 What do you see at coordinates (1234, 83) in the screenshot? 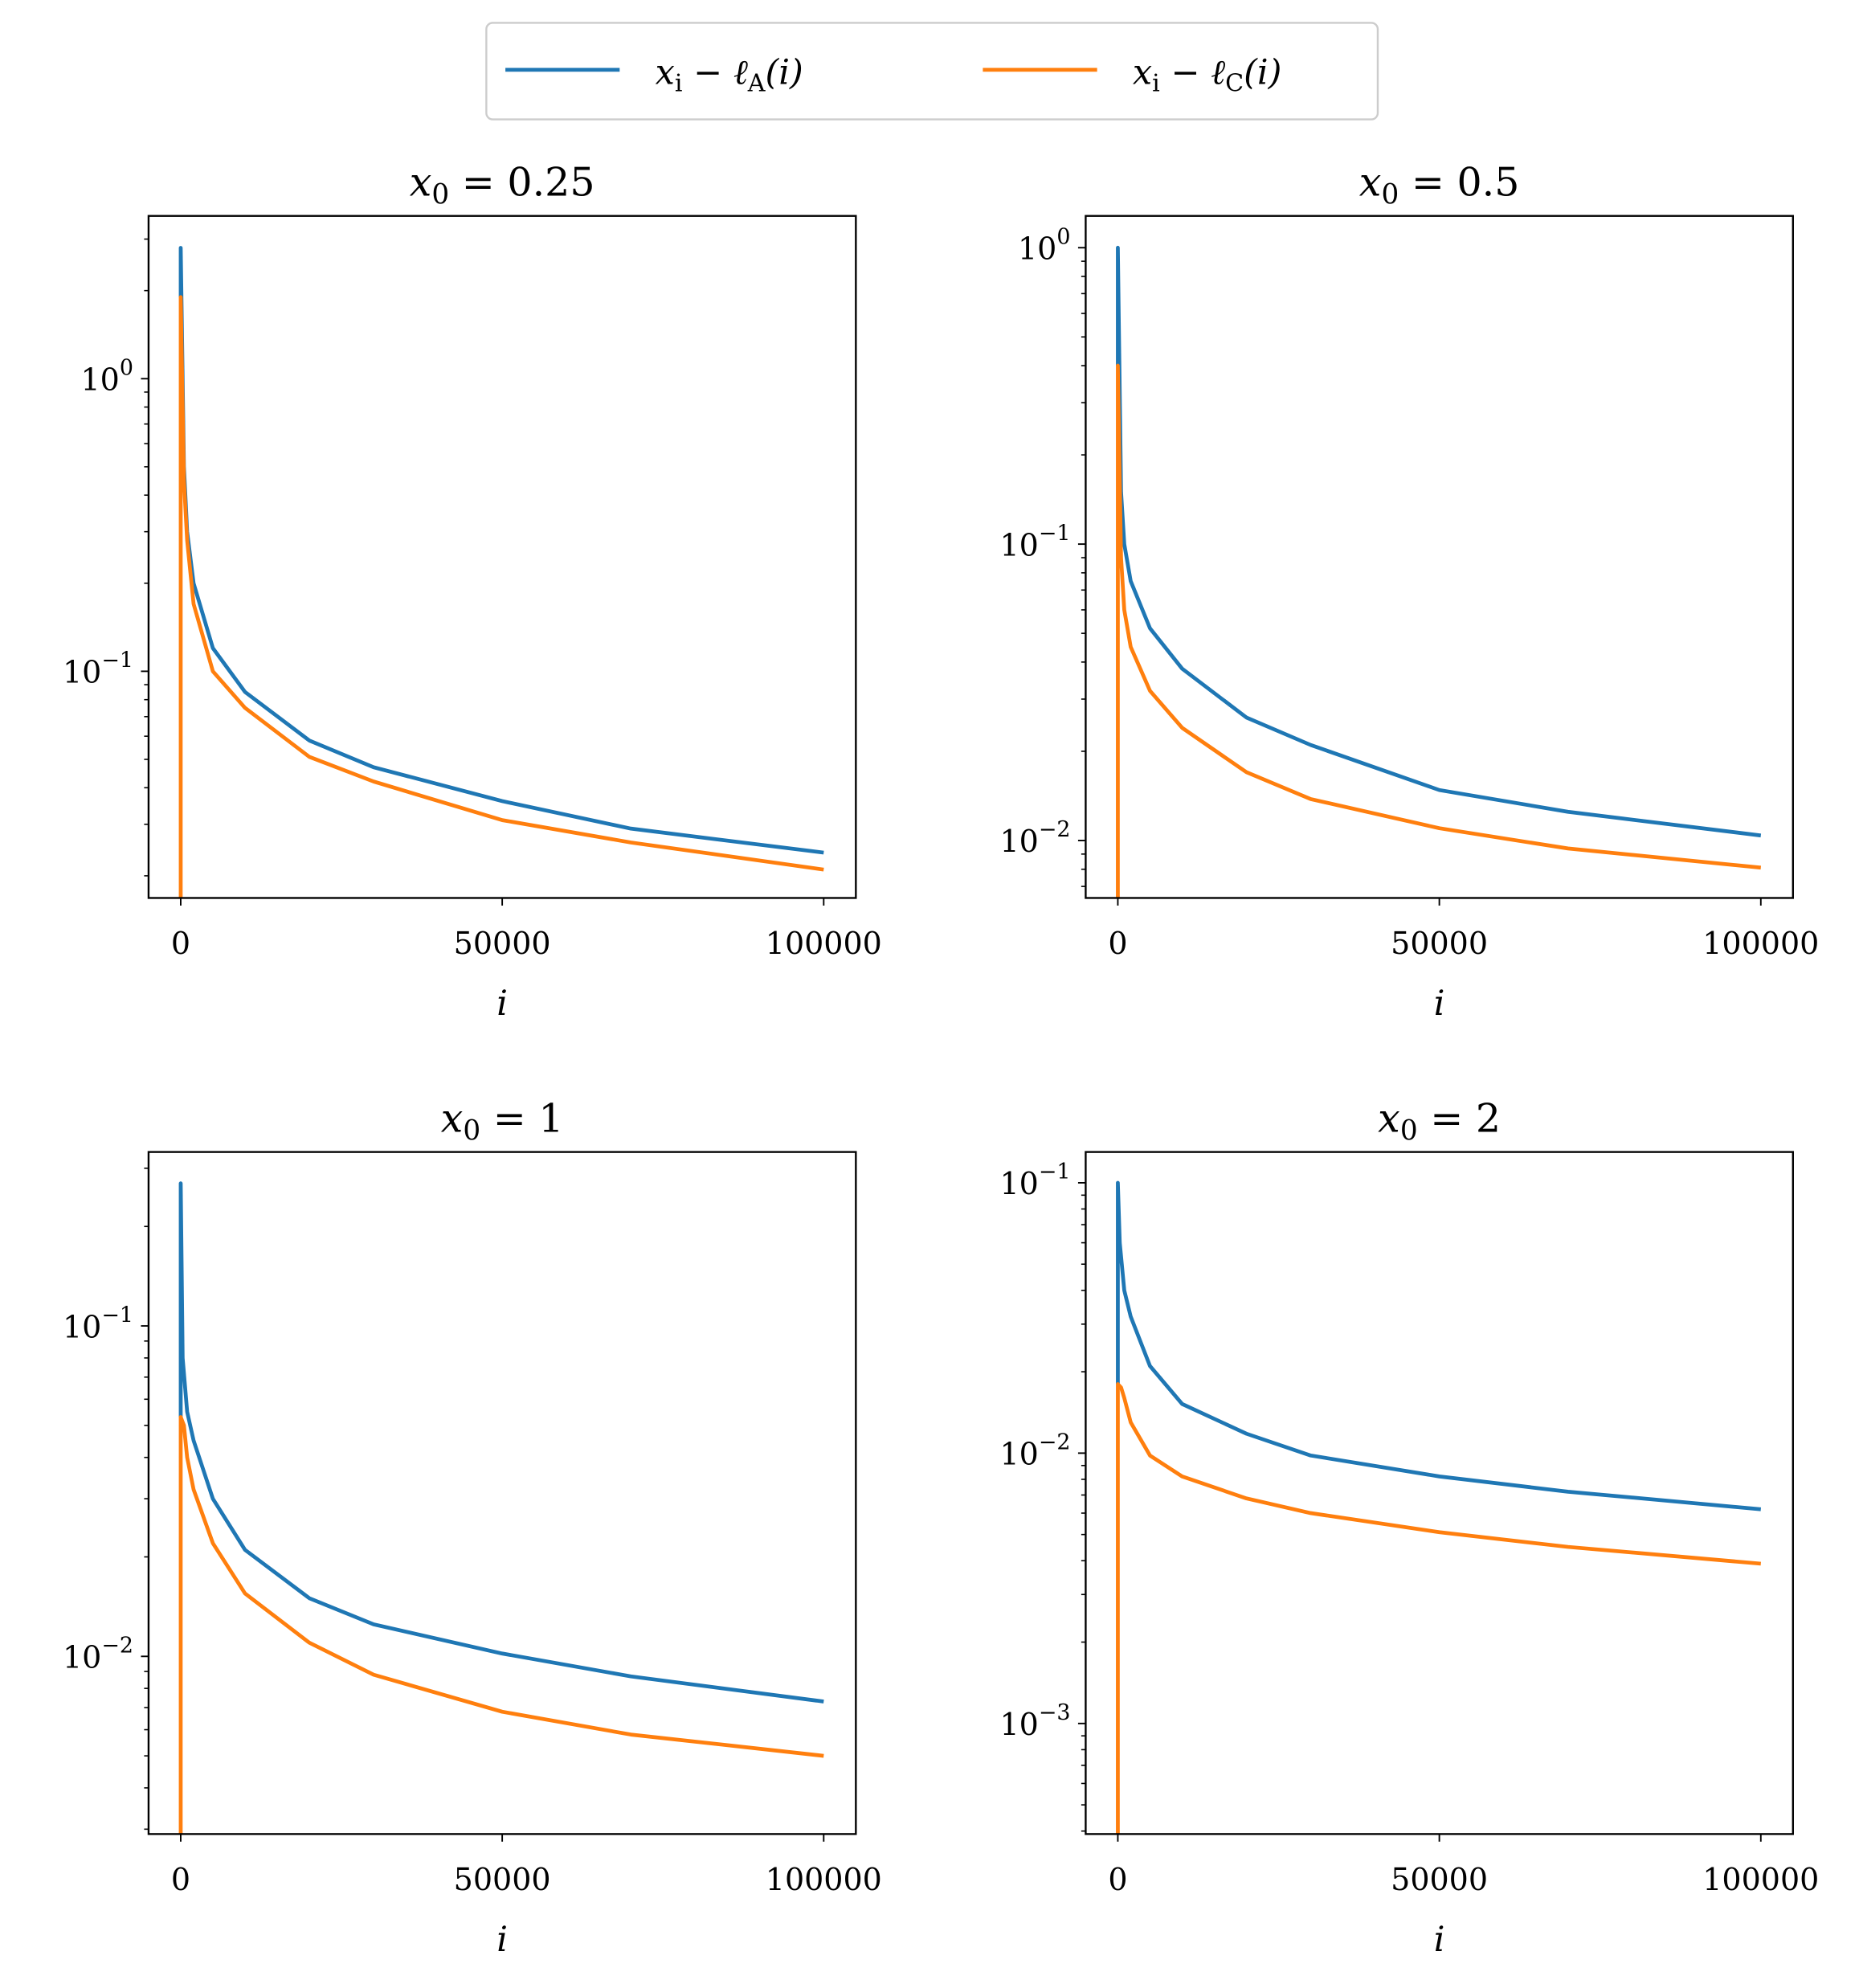
I see `subscript: C` at bounding box center [1234, 83].